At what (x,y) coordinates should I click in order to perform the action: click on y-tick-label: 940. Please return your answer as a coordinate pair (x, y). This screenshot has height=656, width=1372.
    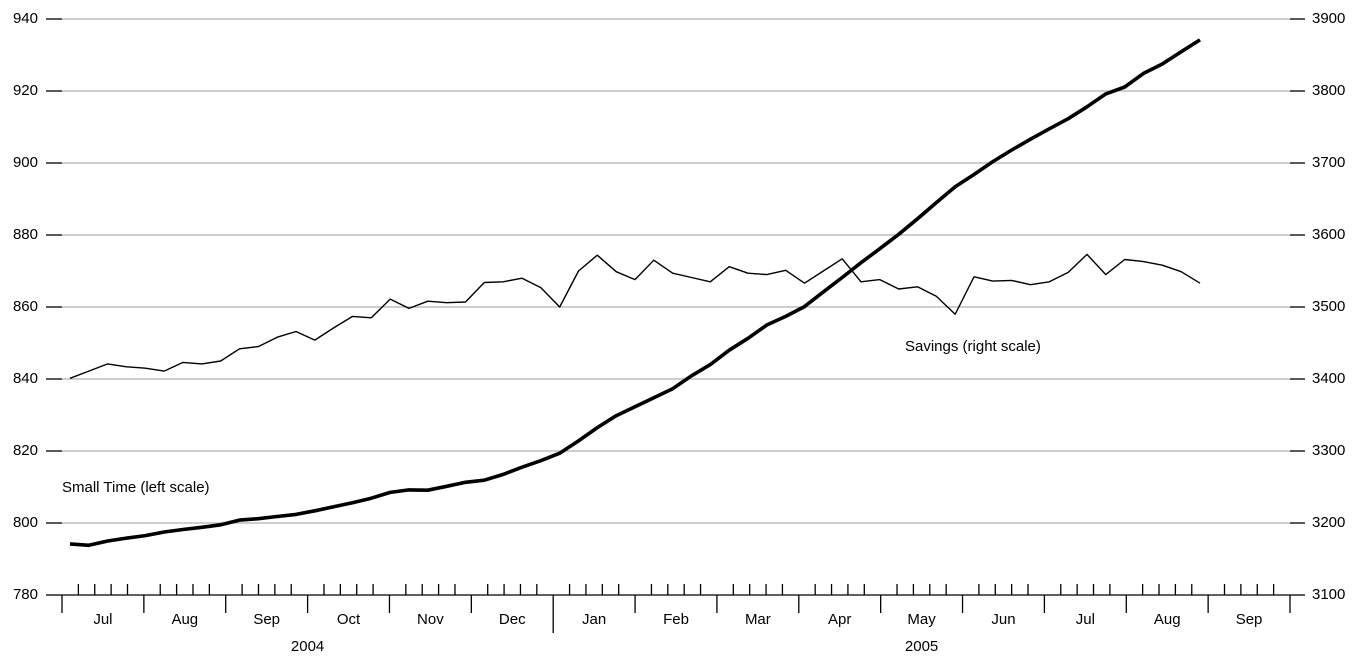
    Looking at the image, I should click on (25, 18).